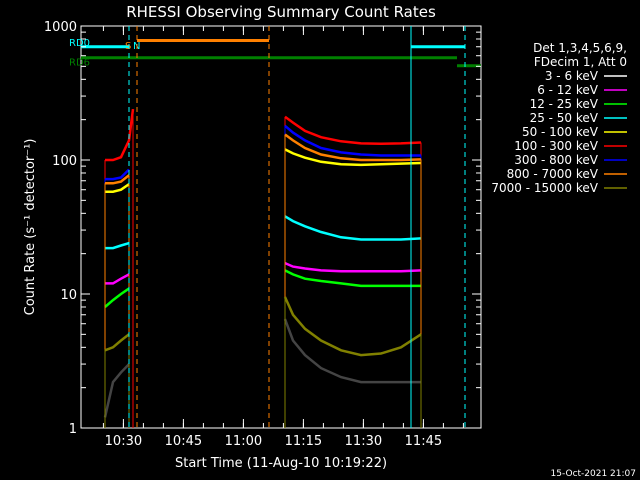  What do you see at coordinates (79, 43) in the screenshot?
I see `flag-label: RD0` at bounding box center [79, 43].